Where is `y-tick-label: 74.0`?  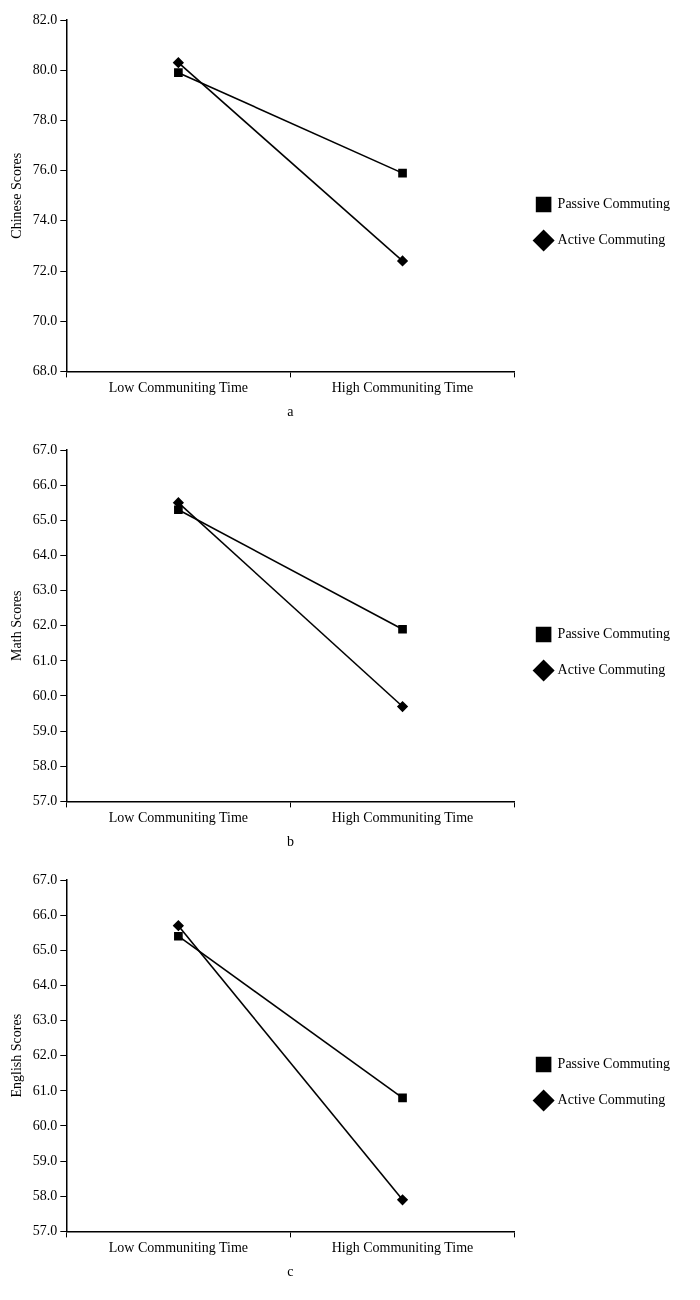 y-tick-label: 74.0 is located at coordinates (45, 220).